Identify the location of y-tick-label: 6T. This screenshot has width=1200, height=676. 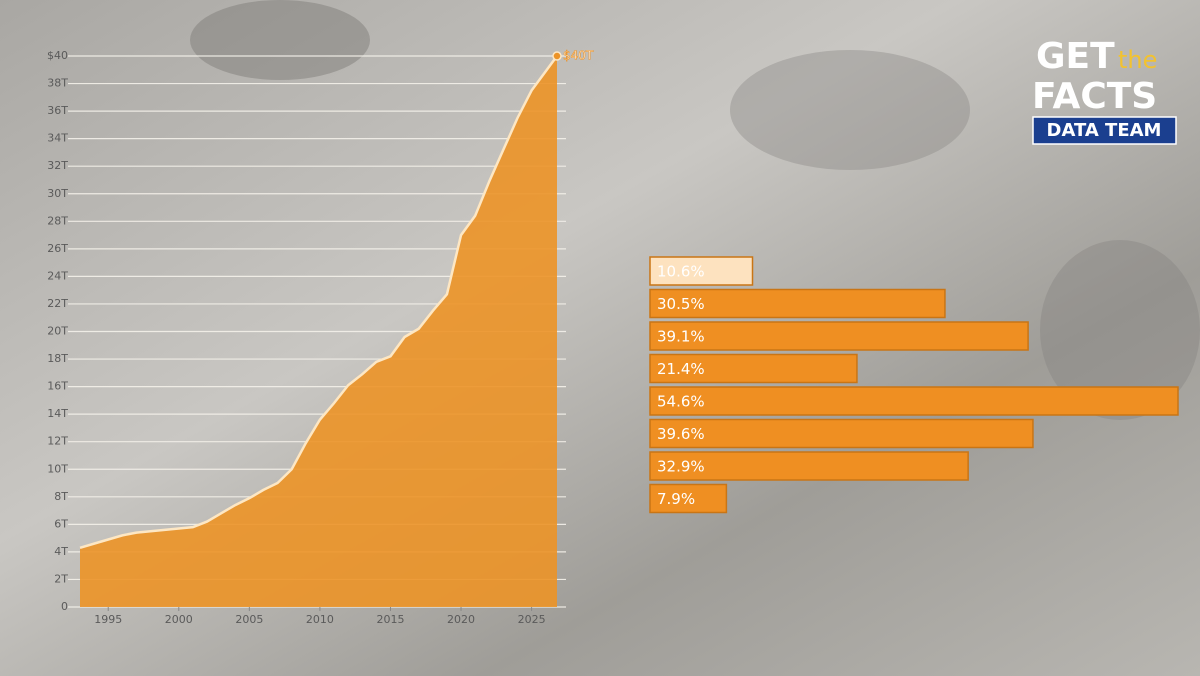
(61, 523).